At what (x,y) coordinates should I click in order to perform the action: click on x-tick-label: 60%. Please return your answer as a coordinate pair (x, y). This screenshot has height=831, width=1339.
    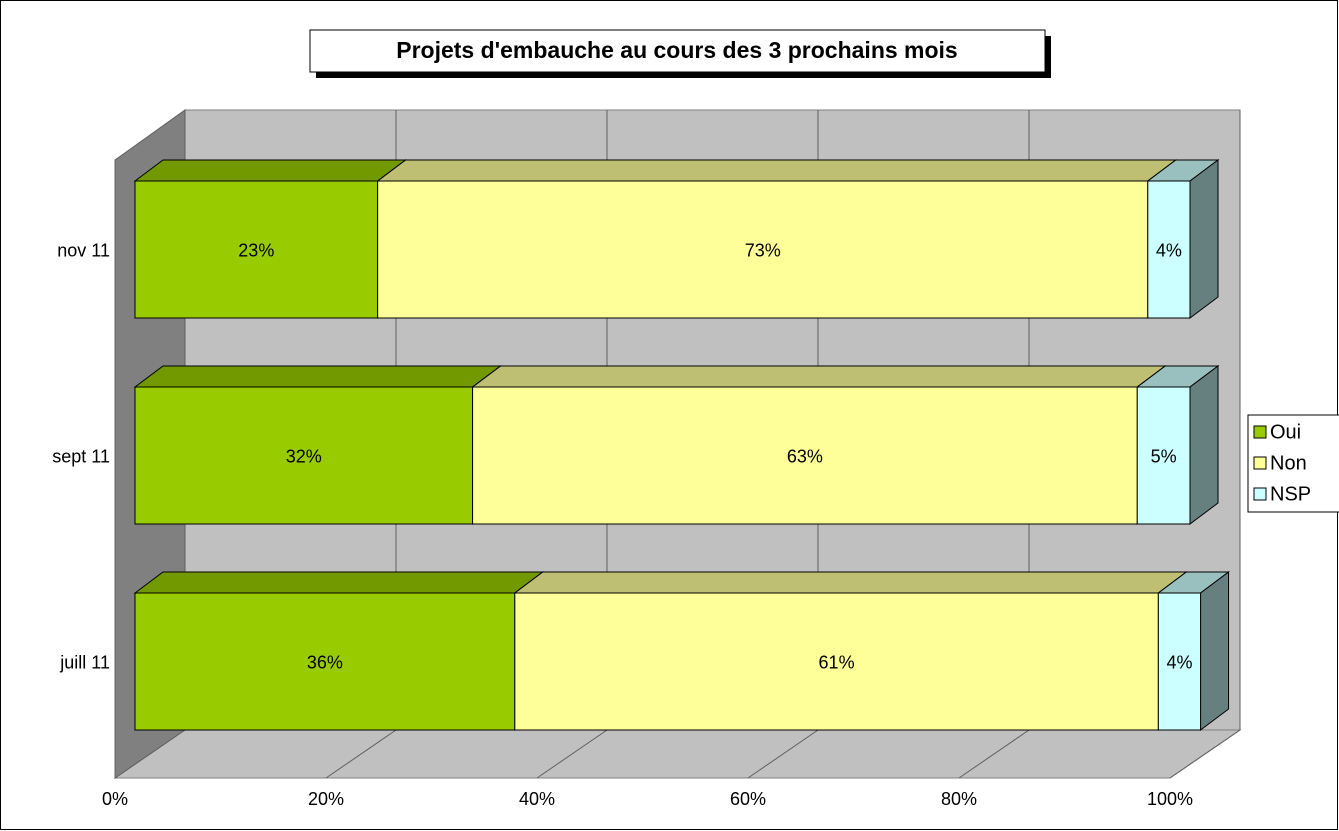
    Looking at the image, I should click on (748, 799).